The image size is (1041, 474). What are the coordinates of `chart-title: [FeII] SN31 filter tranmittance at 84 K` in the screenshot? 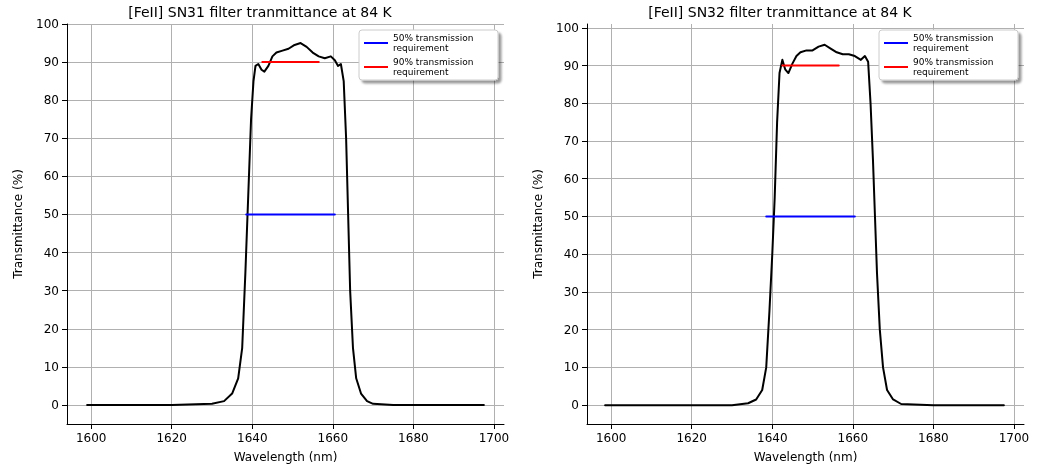 It's located at (260, 12).